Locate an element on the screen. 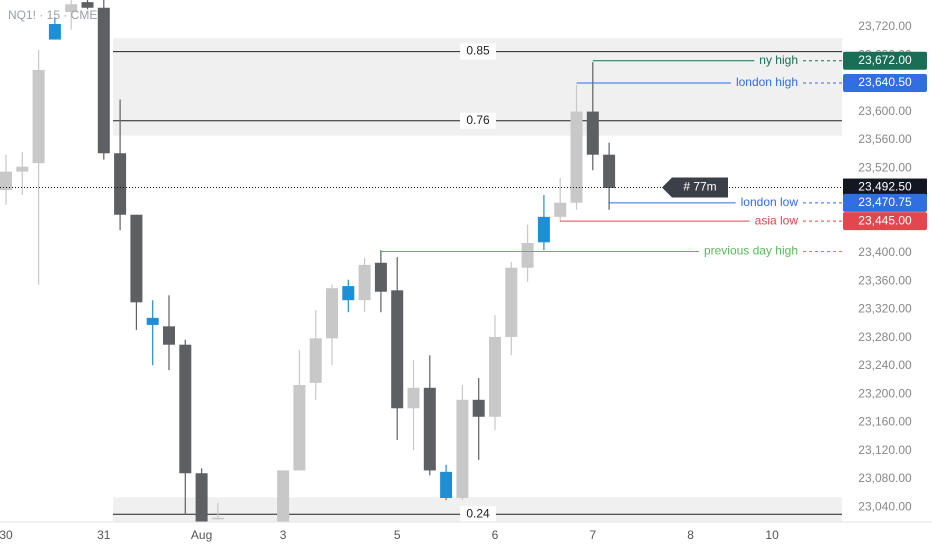 The height and width of the screenshot is (550, 932). y-tick-label: 23,160.00 is located at coordinates (885, 422).